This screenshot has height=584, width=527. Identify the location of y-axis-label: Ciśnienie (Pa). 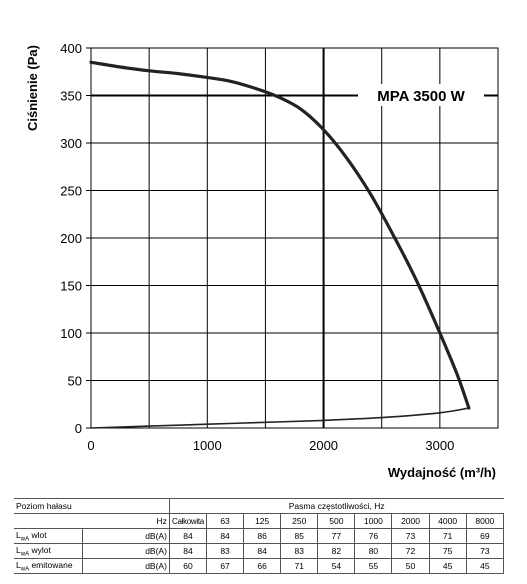
(32, 88).